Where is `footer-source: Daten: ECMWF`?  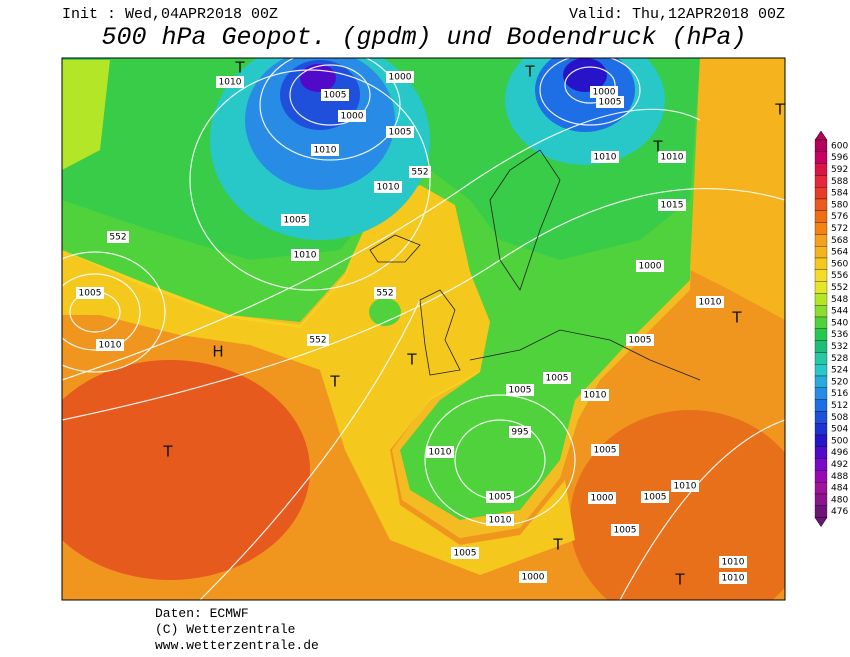
footer-source: Daten: ECMWF is located at coordinates (202, 613).